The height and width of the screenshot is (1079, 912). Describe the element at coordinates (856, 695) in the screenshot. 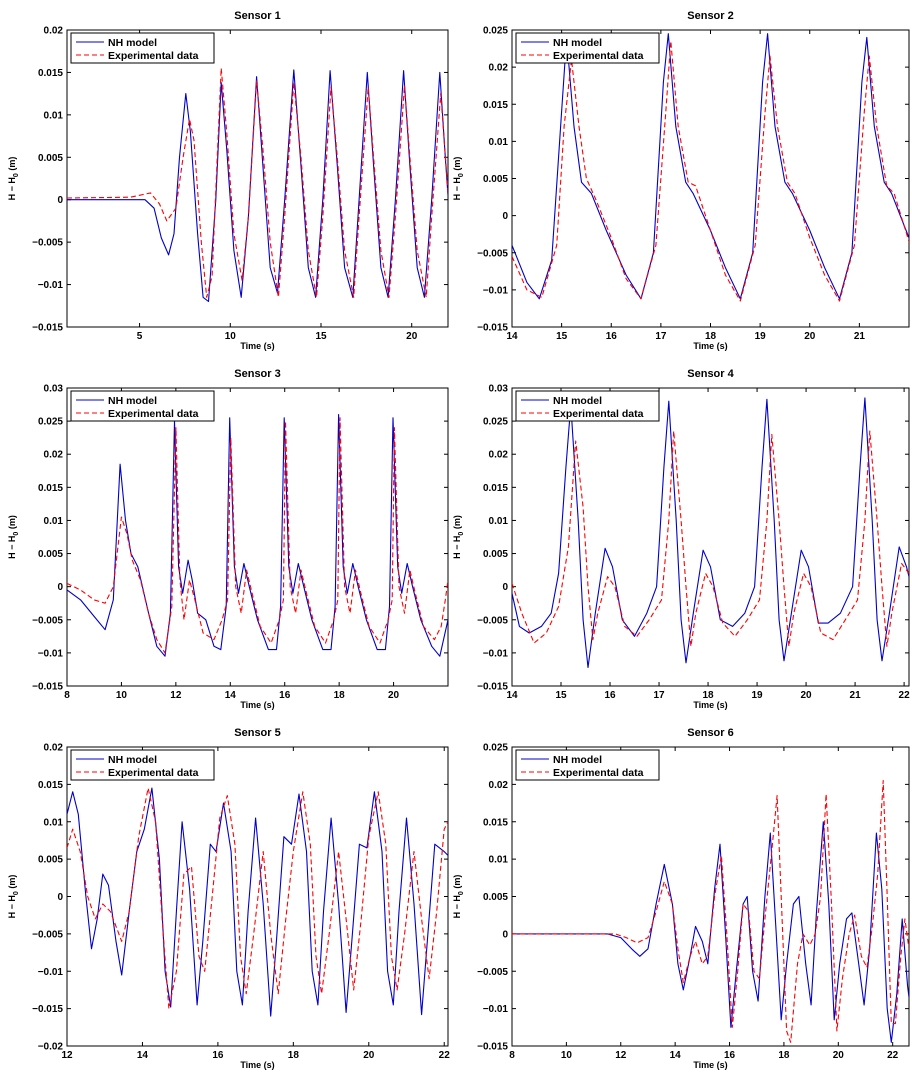

I see `x-tick-label: 21` at that location.